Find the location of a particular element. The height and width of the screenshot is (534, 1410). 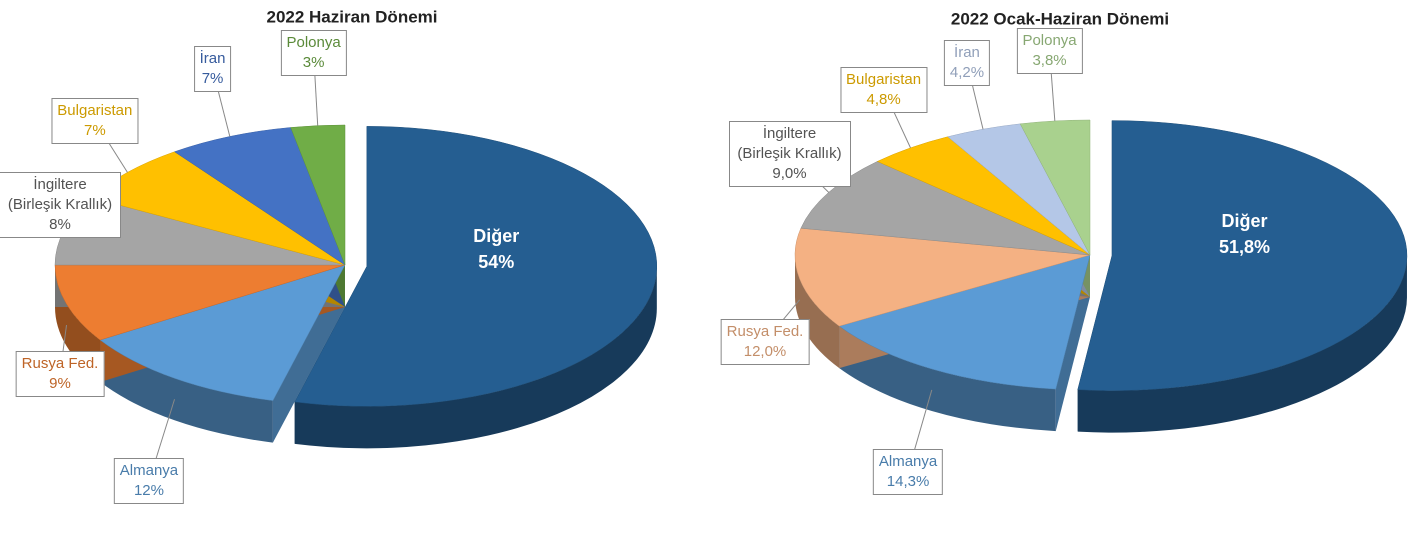

value-label: 3% is located at coordinates (313, 62).